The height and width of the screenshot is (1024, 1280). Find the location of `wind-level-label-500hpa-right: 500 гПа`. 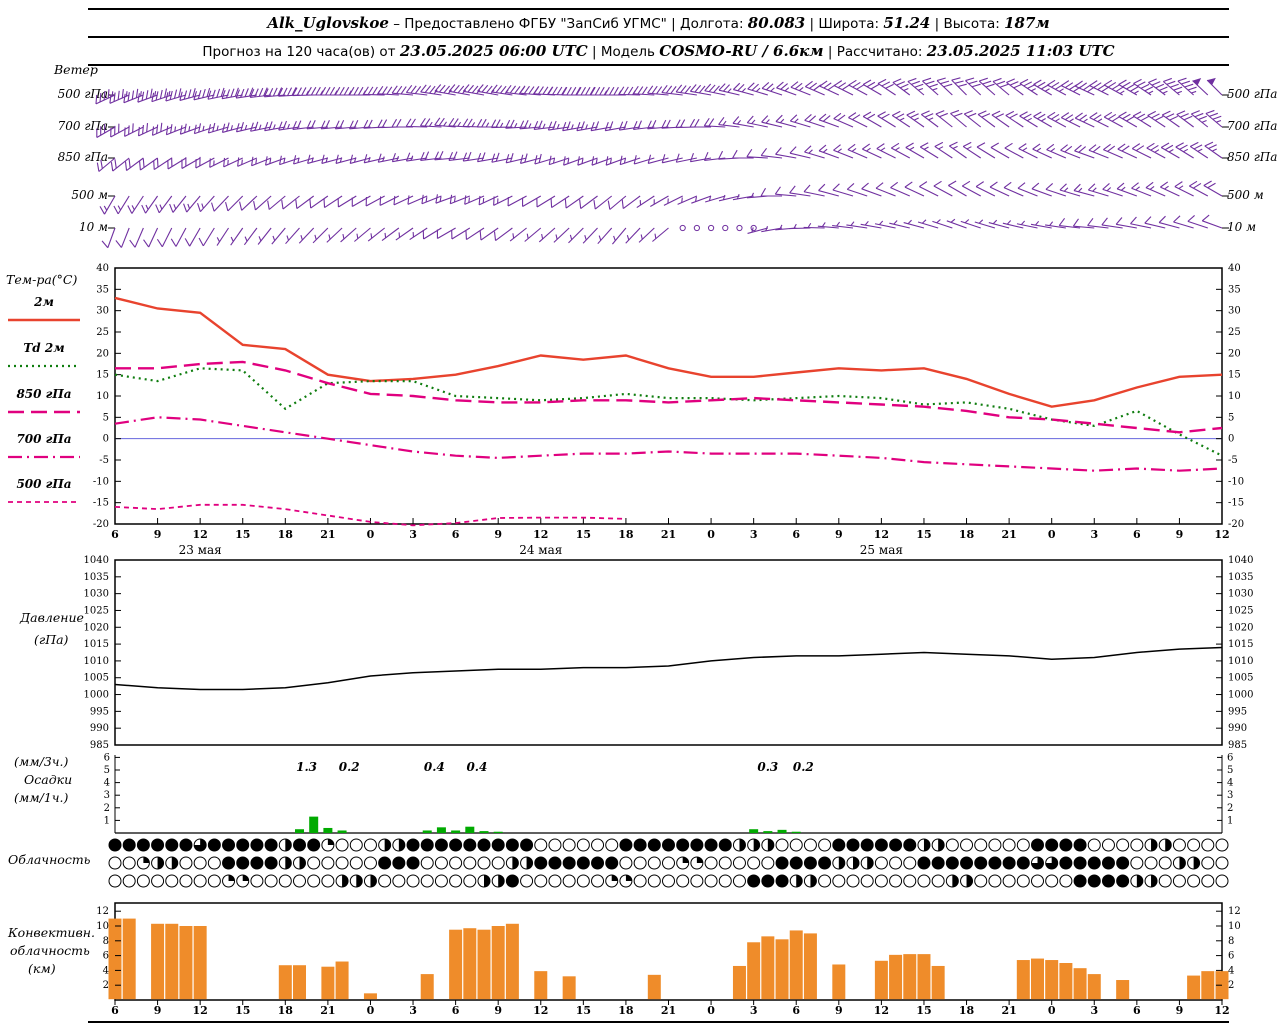

wind-level-label-500hpa-right: 500 гПа is located at coordinates (1252, 94).